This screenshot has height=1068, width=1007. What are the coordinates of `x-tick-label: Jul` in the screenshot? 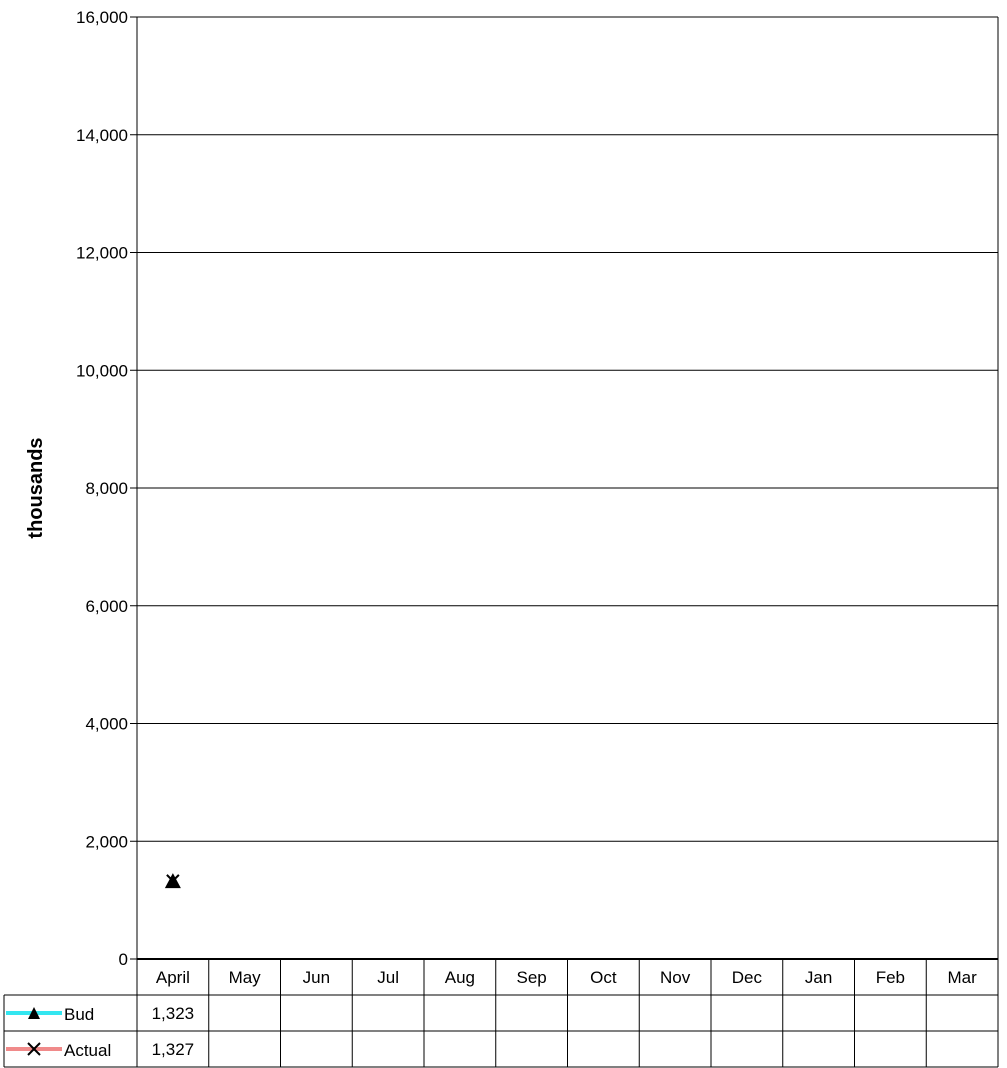 It's located at (388, 977).